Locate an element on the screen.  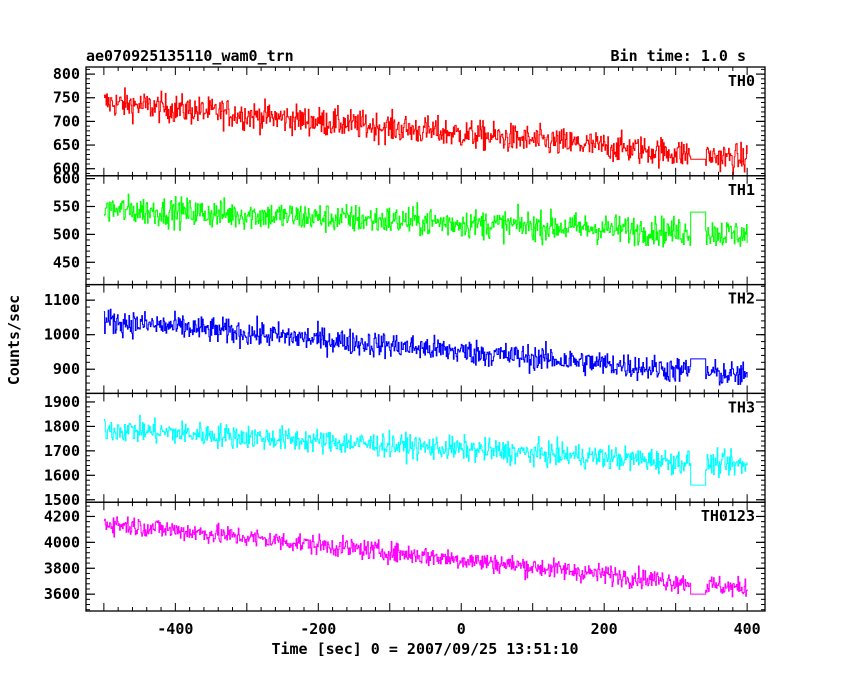
series-th0123 is located at coordinates (425, 557).